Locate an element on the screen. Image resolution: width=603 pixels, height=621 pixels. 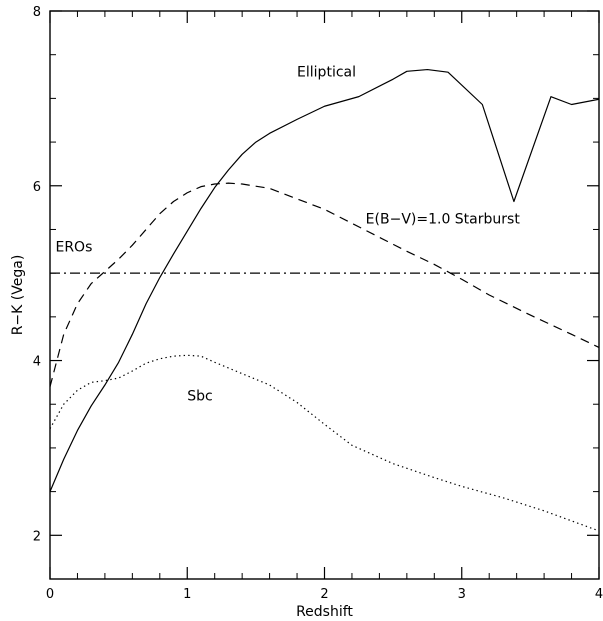
x-tick-label: 3 is located at coordinates (462, 594).